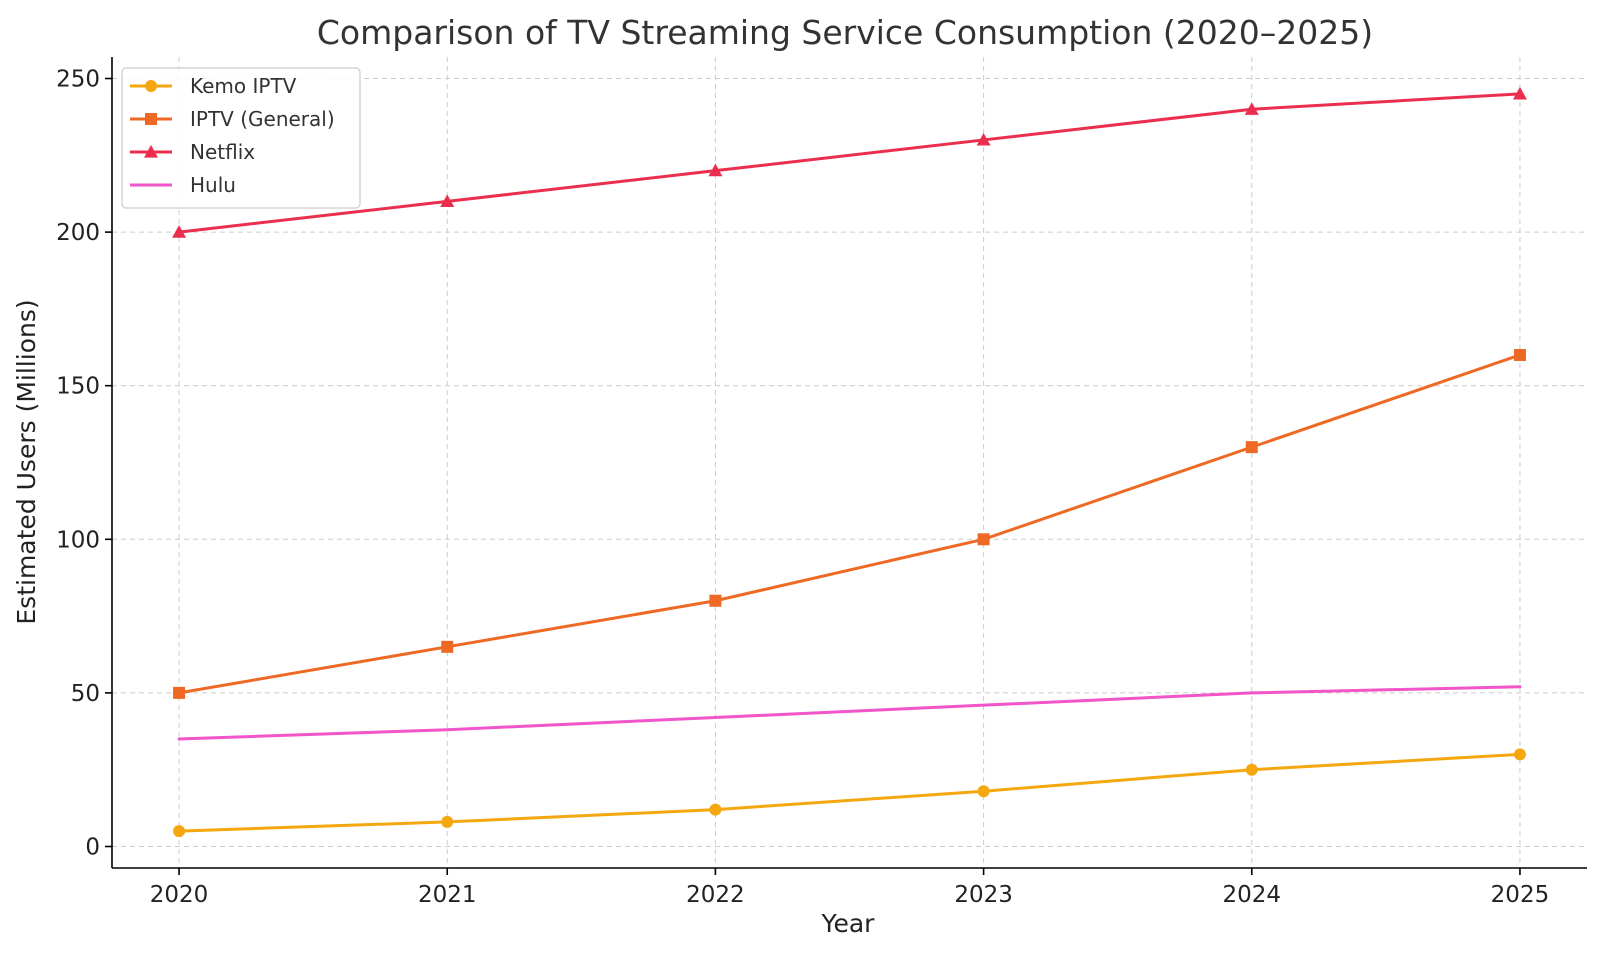  What do you see at coordinates (78, 80) in the screenshot?
I see `y-tick-label: 250` at bounding box center [78, 80].